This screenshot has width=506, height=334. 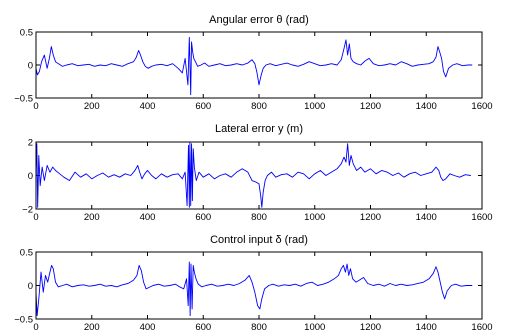 I want to click on chart-title: Control input δ (rad), so click(x=259, y=240).